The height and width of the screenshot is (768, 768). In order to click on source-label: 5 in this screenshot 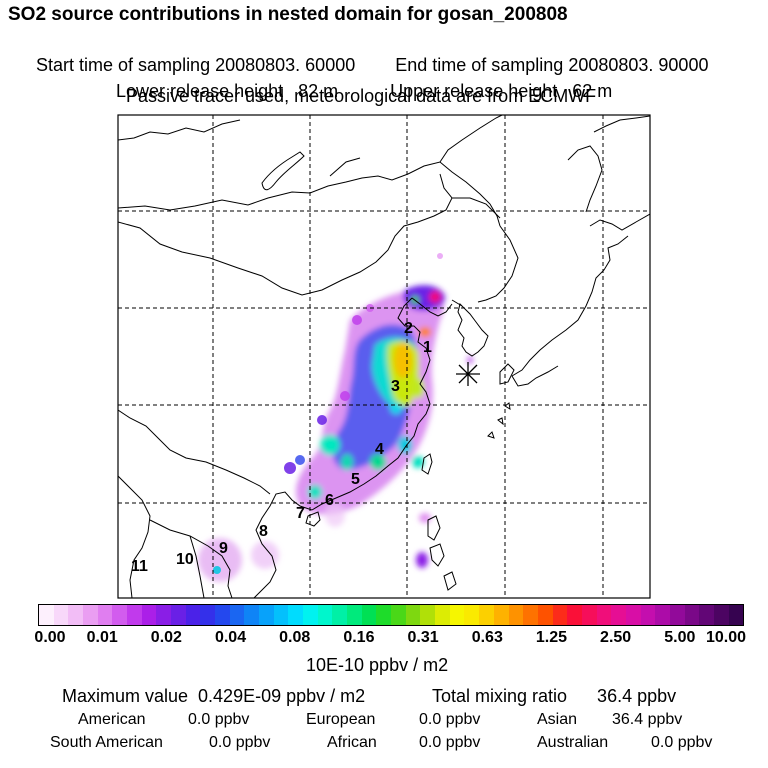, I will do `click(355, 479)`.